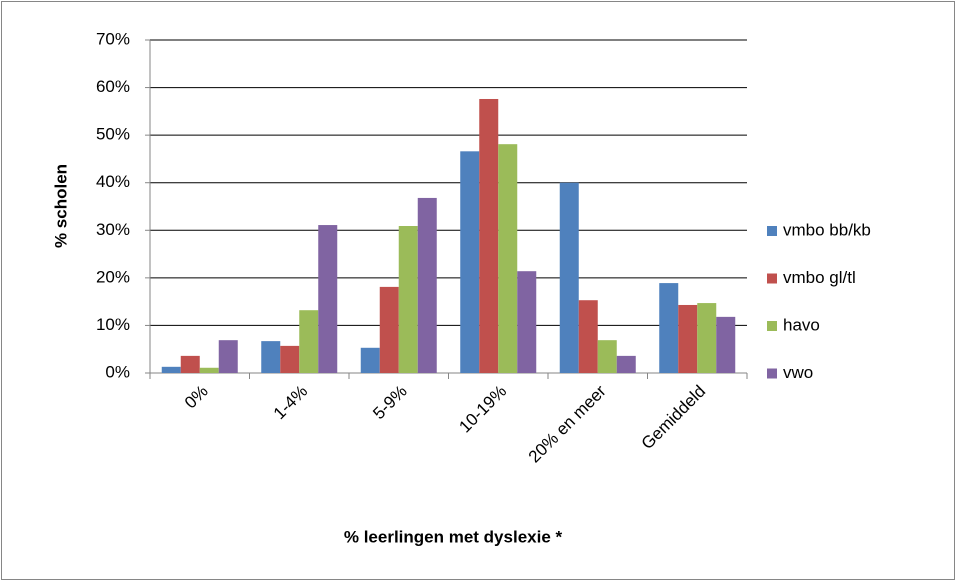 The height and width of the screenshot is (581, 956). Describe the element at coordinates (60, 206) in the screenshot. I see `y-axis-label: % scholen` at that location.